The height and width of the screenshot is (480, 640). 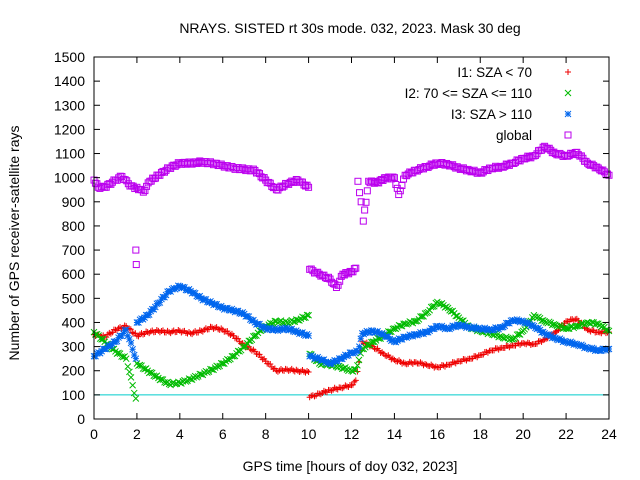 What do you see at coordinates (352, 434) in the screenshot?
I see `x-tick-label: 12` at bounding box center [352, 434].